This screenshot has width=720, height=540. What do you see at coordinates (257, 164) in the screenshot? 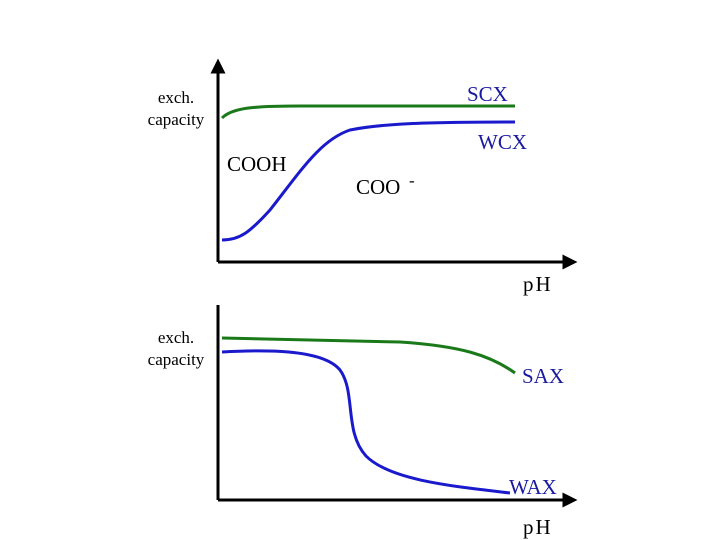
I see `annotation: COOH` at bounding box center [257, 164].